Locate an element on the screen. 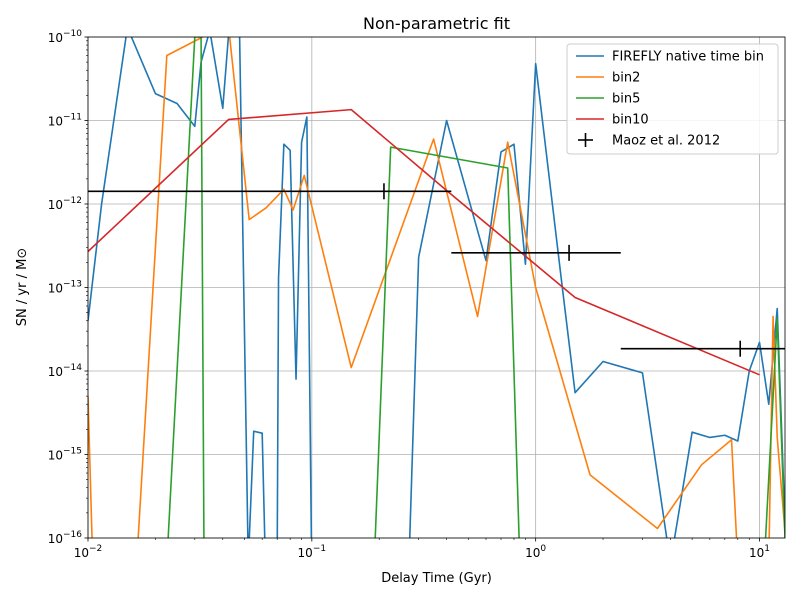 This screenshot has width=800, height=600. x-tick-label: 10¹ is located at coordinates (759, 552).